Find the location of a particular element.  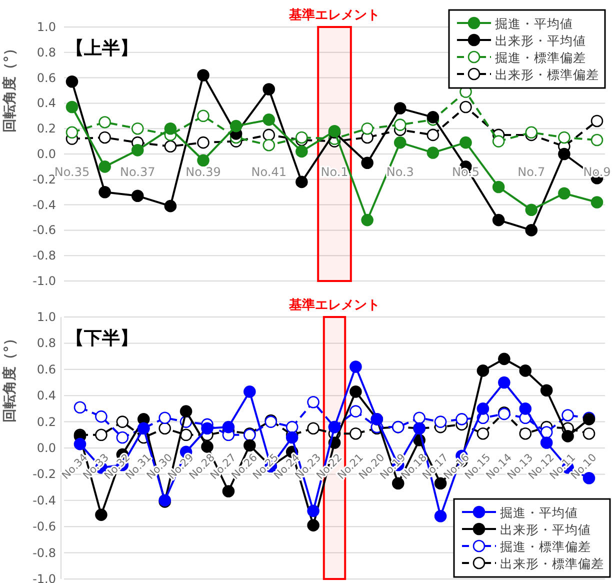

text: 【下半】 is located at coordinates (102, 338).